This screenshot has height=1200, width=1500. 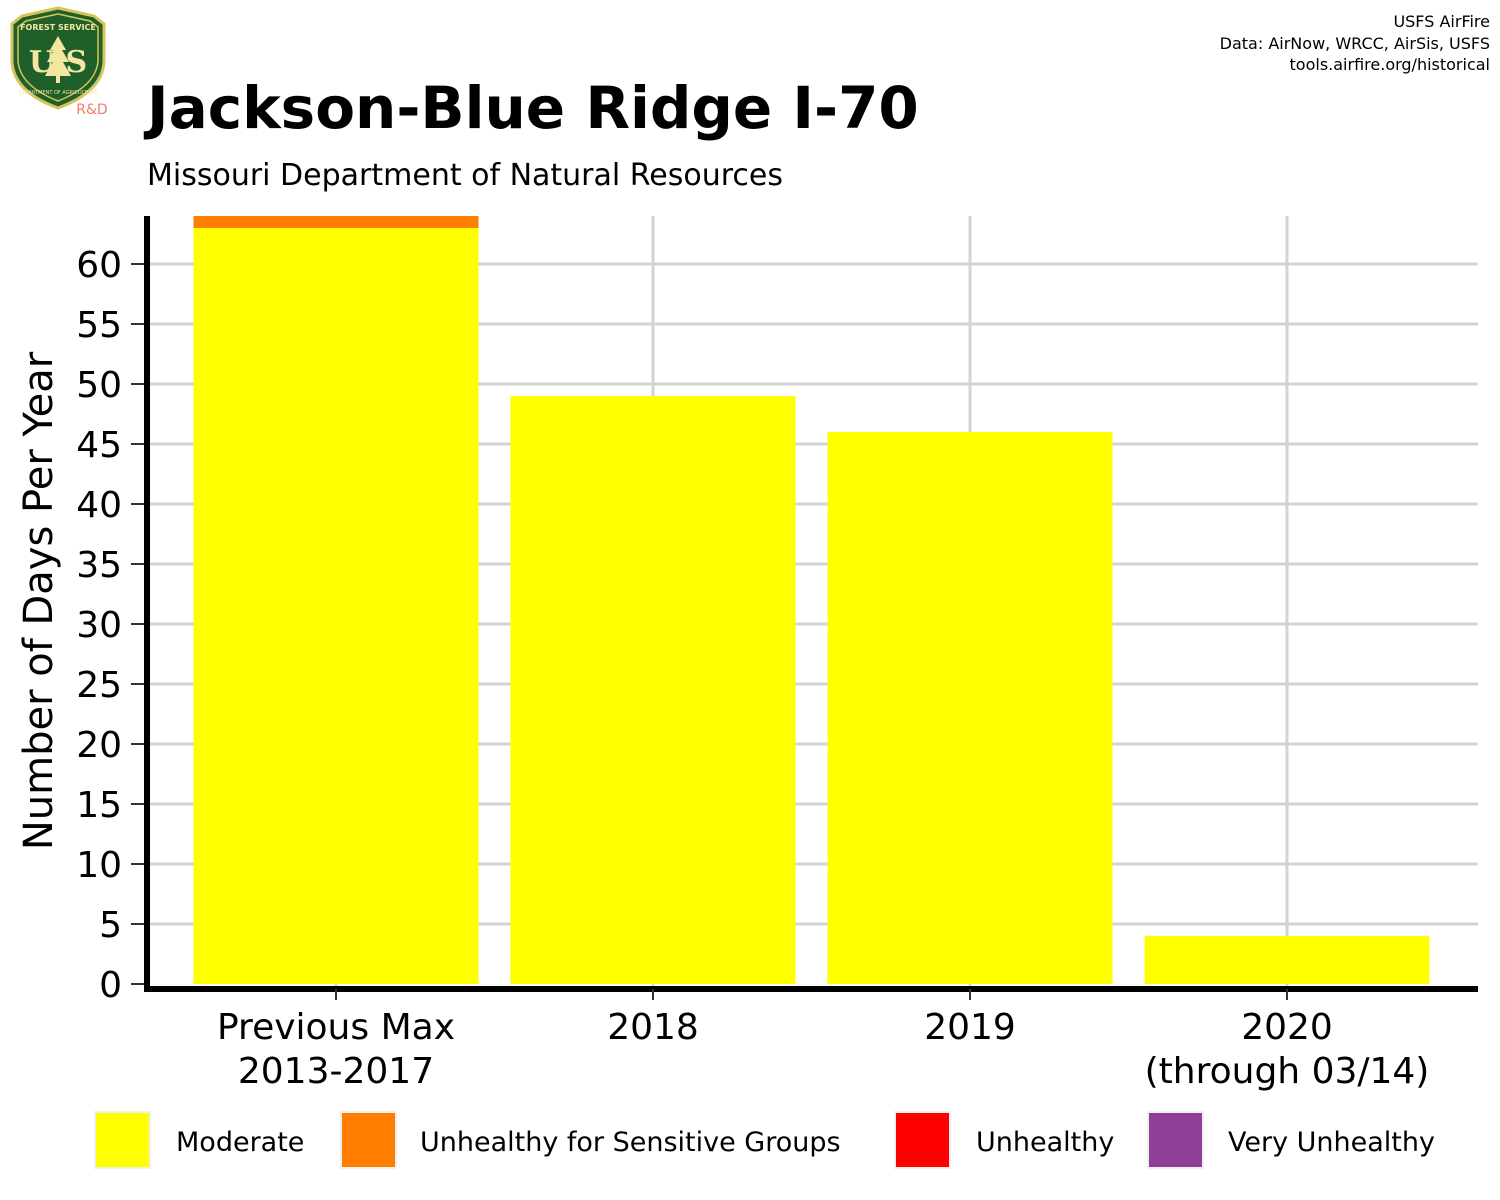 I want to click on y-tick-label: 60, so click(x=99, y=265).